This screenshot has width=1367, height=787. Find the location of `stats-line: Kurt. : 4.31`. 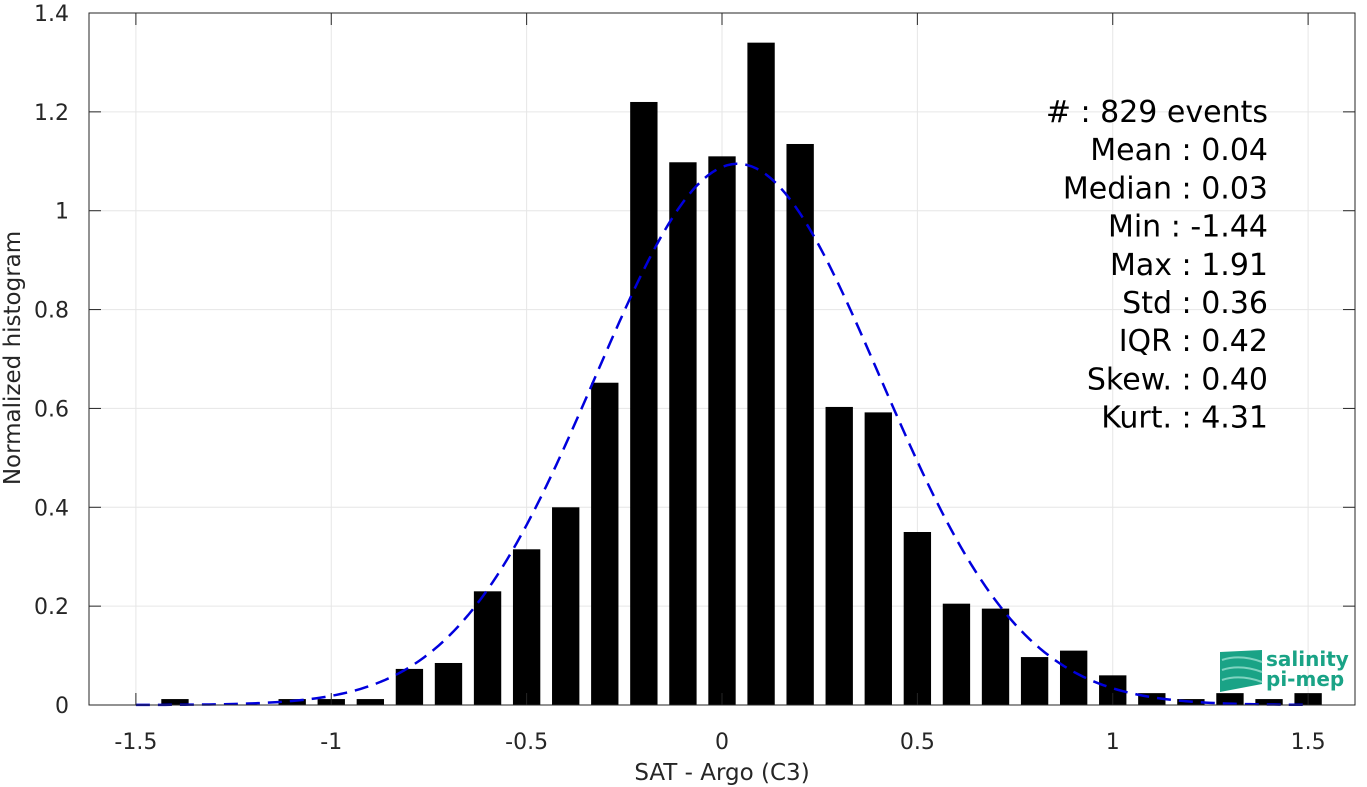

stats-line: Kurt. : 4.31 is located at coordinates (1184, 418).